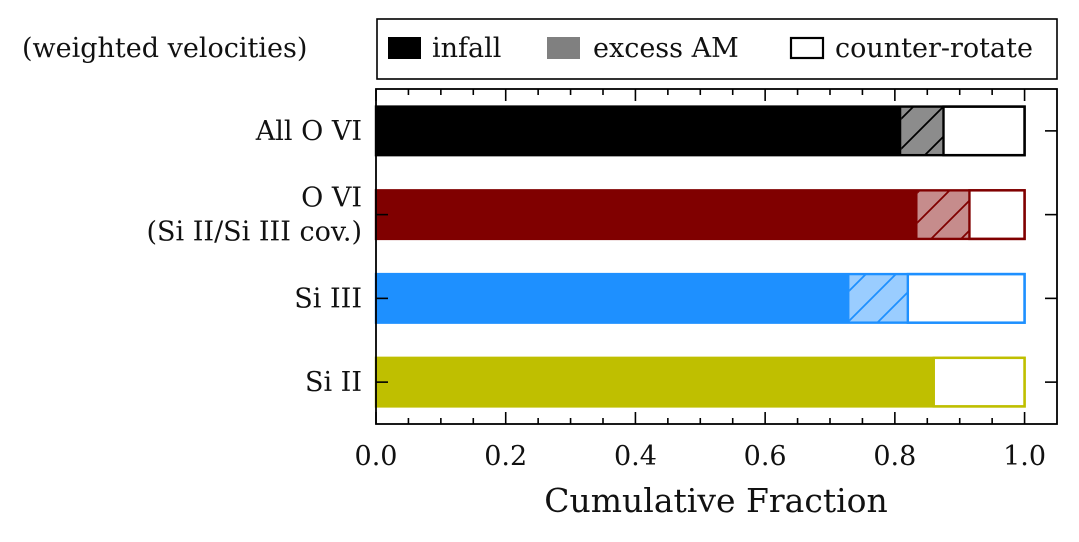 The width and height of the screenshot is (1079, 542). I want to click on category-label-ovi-cov-line2: (Si II/Si III cov.), so click(254, 232).